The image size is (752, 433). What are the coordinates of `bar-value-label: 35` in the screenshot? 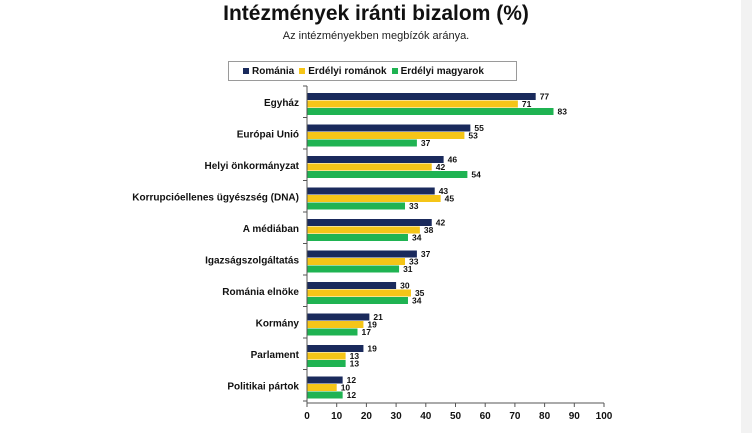 It's located at (420, 293).